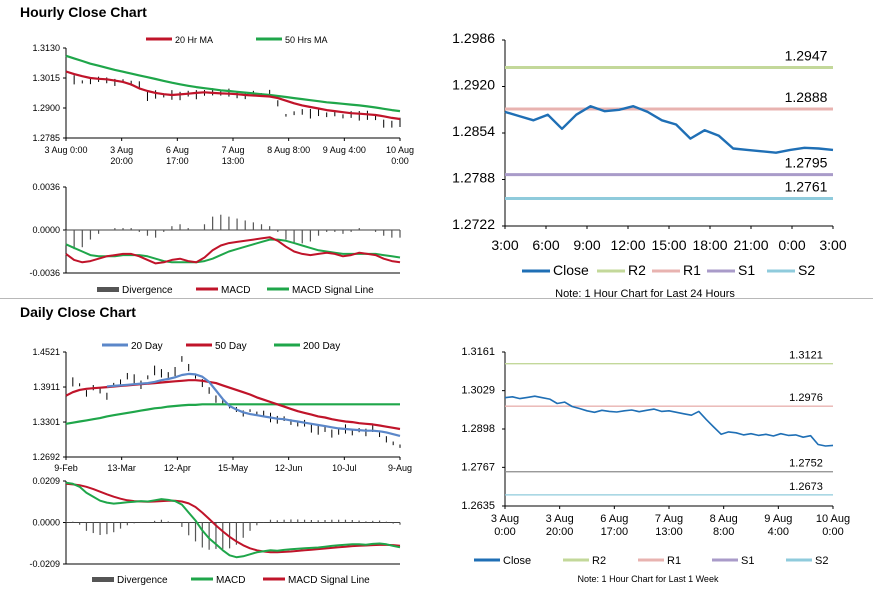 The width and height of the screenshot is (873, 601). I want to click on hourly24-y-tick-label: 1.2788, so click(473, 178).